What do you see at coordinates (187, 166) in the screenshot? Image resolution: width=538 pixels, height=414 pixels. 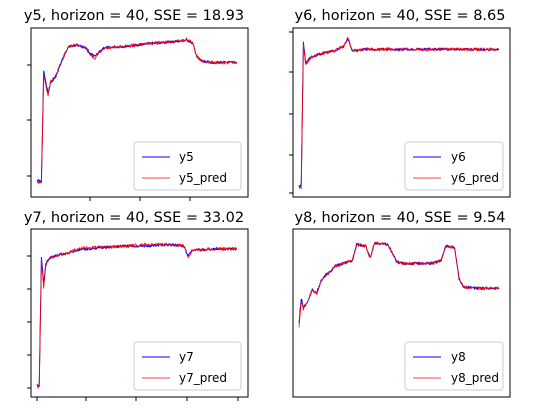 I see `legend: y5 y5_pred` at bounding box center [187, 166].